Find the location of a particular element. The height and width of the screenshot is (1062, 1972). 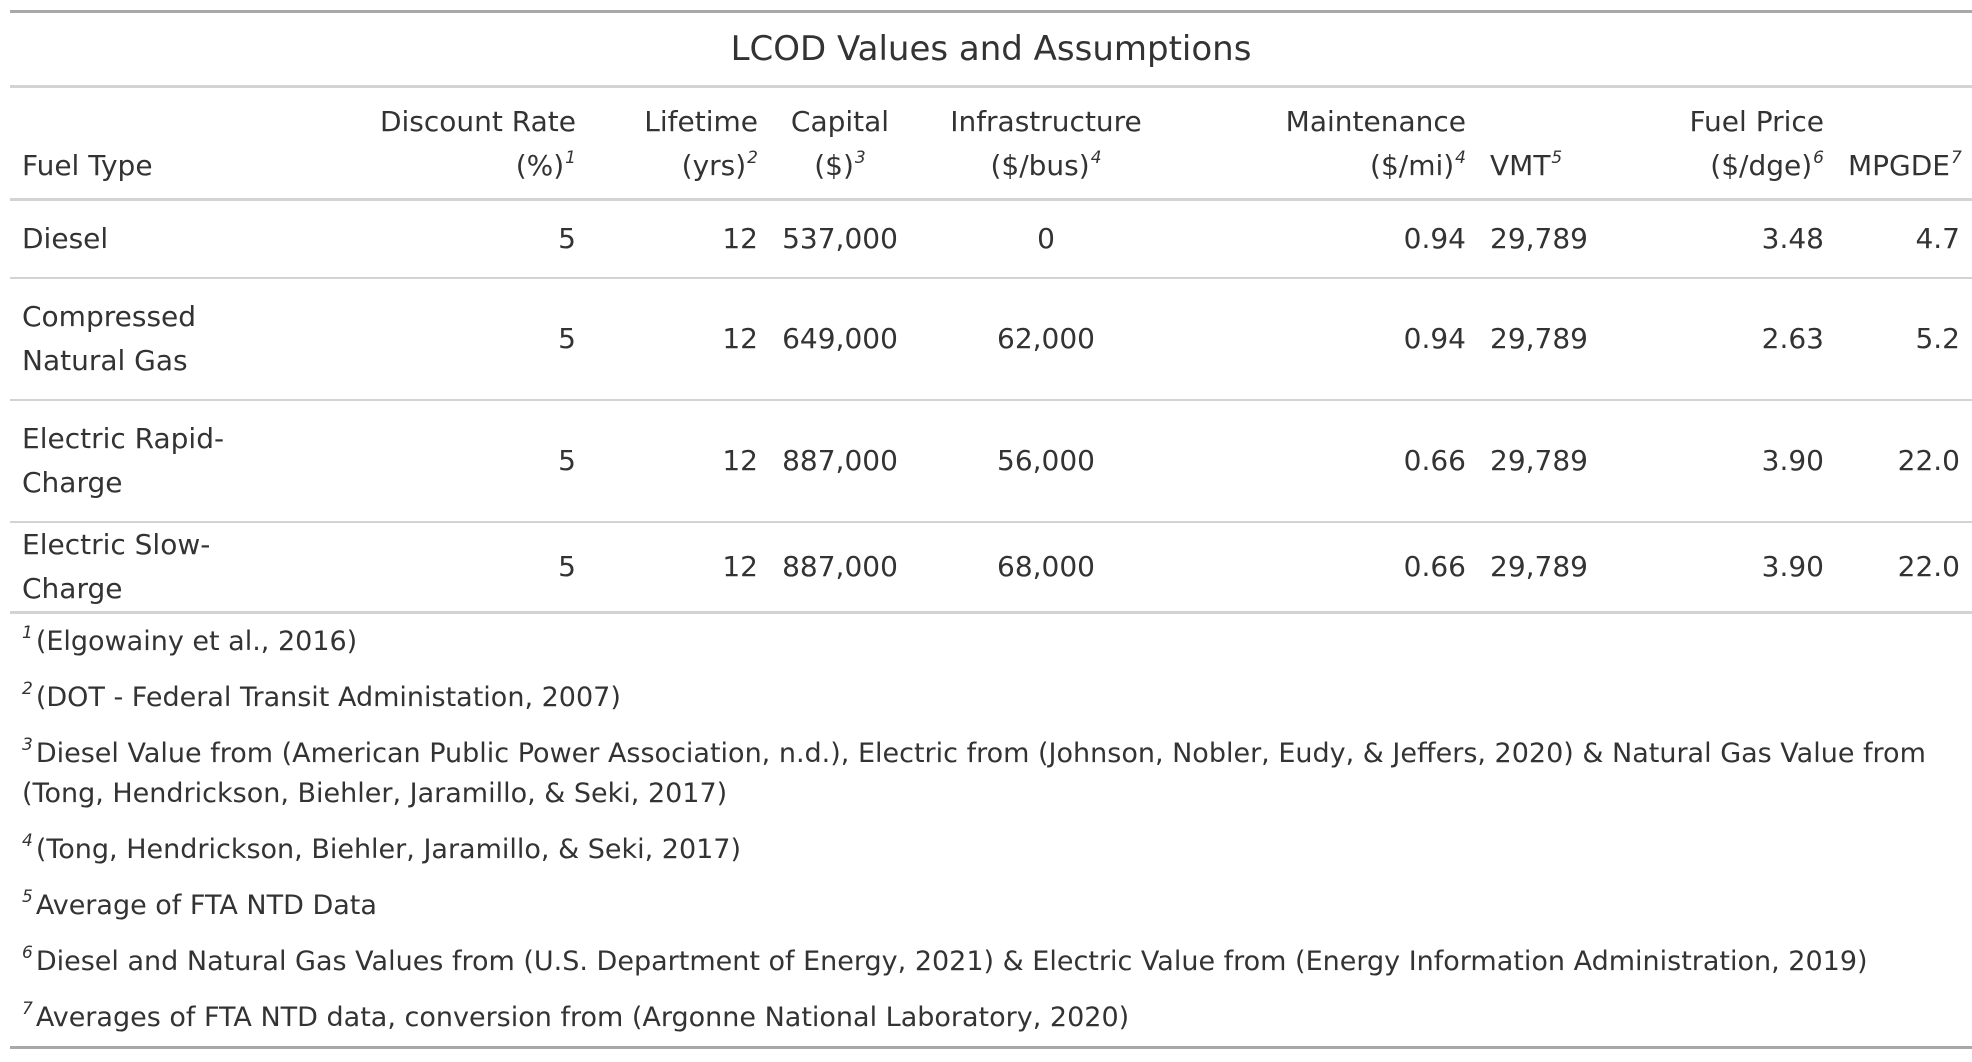

cell-fuel-type: Compressed Natural Gas is located at coordinates (153, 339).